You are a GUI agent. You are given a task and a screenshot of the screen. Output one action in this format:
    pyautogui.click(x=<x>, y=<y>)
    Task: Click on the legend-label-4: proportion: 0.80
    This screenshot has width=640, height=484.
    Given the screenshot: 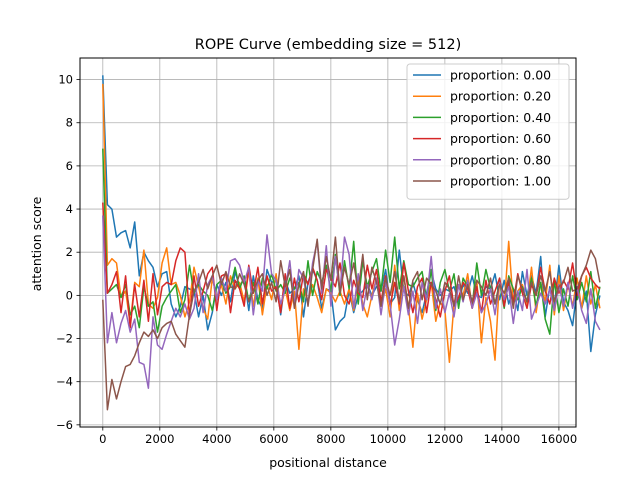 What is the action you would take?
    pyautogui.click(x=500, y=159)
    